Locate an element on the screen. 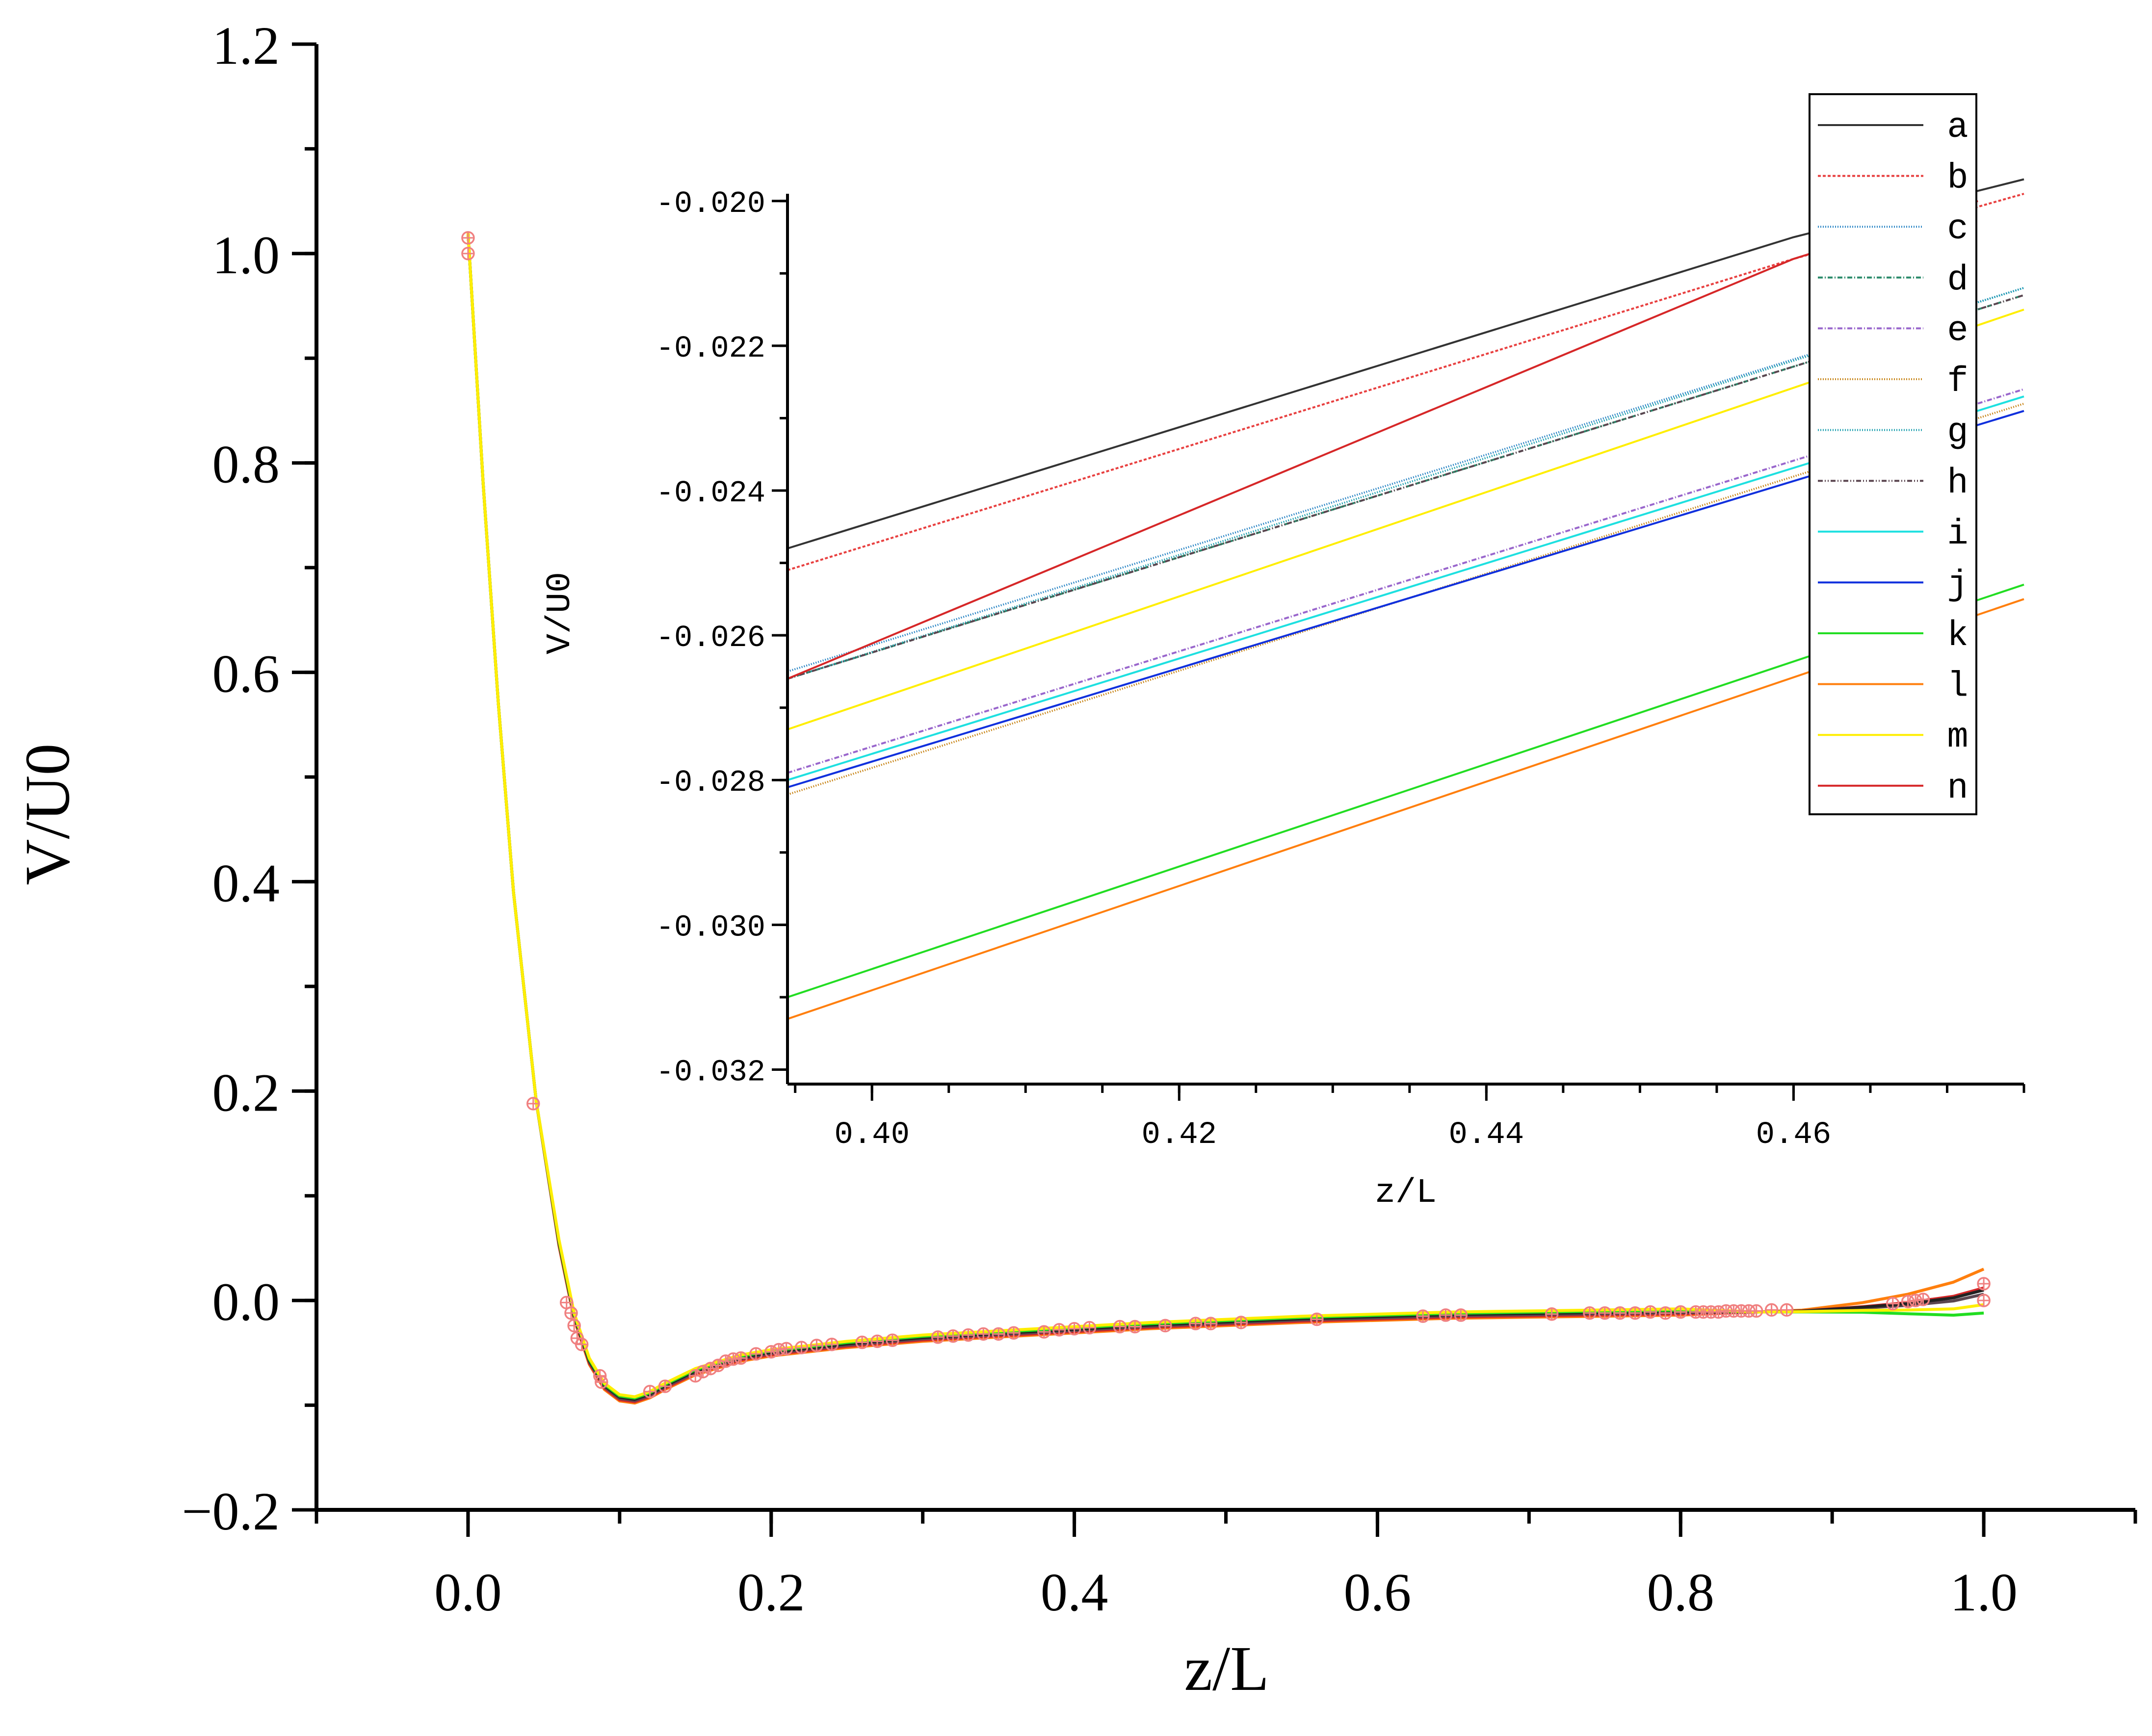  legend-entry-l: l is located at coordinates (1893, 687).